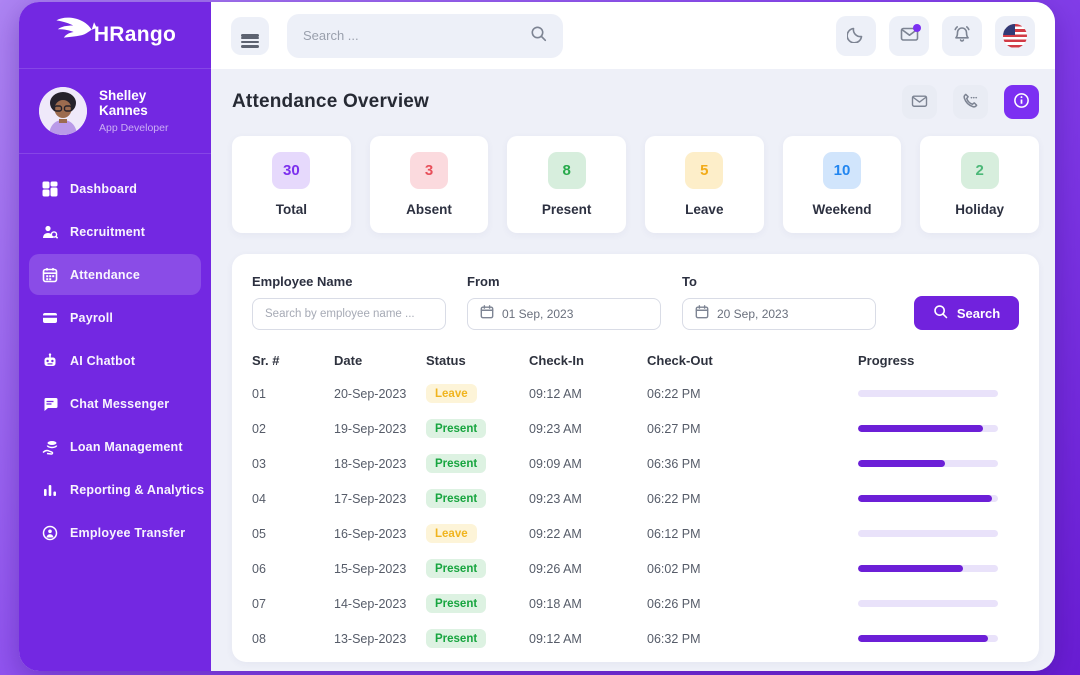  I want to click on cell-check-out: 06:02 PM, so click(674, 568).